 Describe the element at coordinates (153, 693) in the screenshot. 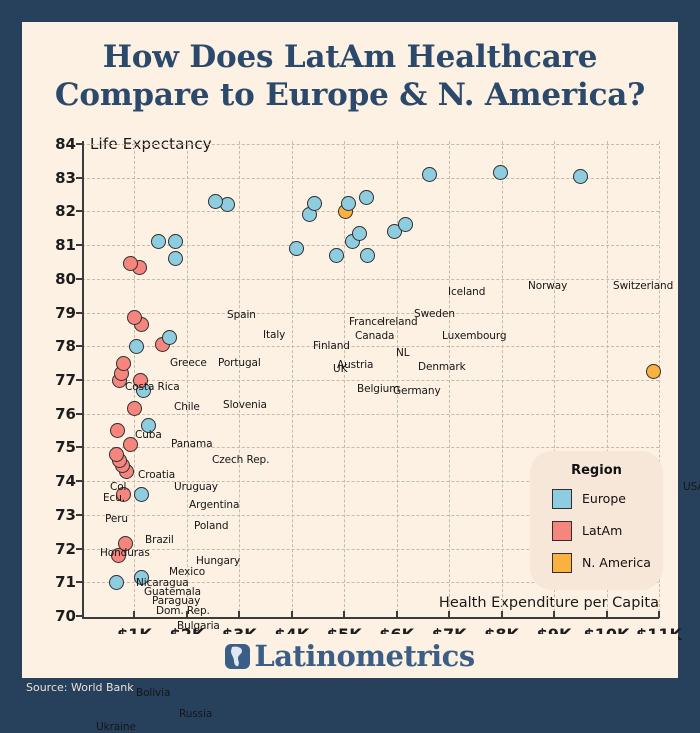

I see `point-label: Bolivia` at that location.